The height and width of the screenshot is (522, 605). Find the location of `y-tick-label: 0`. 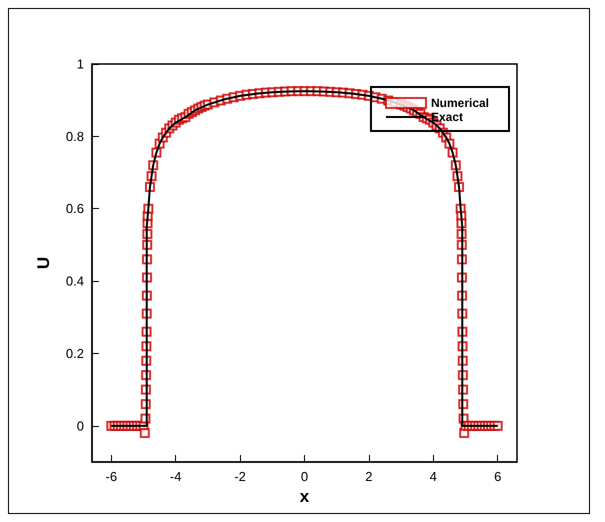

y-tick-label: 0 is located at coordinates (80, 426).